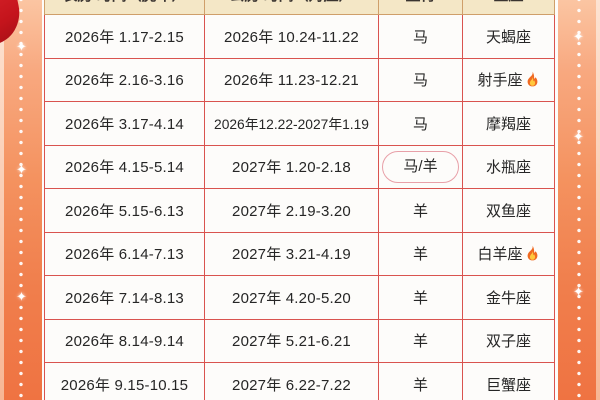 The image size is (600, 400). I want to click on left-page-edge, so click(2, 200).